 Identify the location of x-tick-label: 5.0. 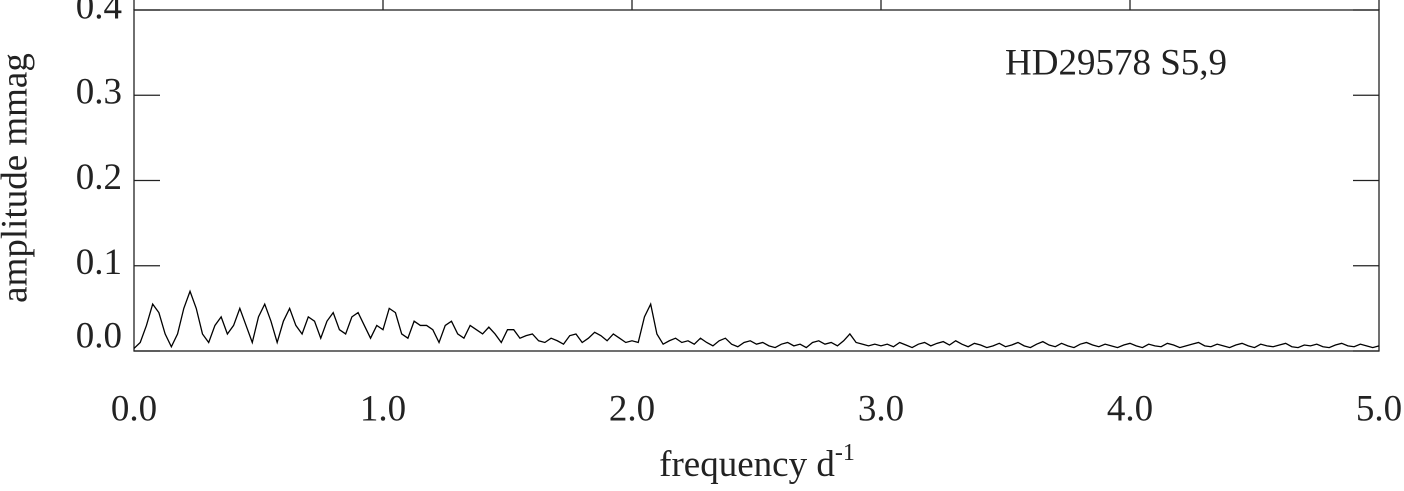
(1379, 408).